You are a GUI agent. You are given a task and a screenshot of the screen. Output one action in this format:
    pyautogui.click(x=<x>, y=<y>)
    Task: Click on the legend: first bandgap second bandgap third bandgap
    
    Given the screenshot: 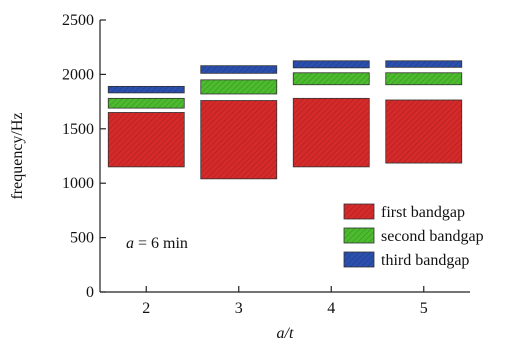 What is the action you would take?
    pyautogui.click(x=413, y=236)
    